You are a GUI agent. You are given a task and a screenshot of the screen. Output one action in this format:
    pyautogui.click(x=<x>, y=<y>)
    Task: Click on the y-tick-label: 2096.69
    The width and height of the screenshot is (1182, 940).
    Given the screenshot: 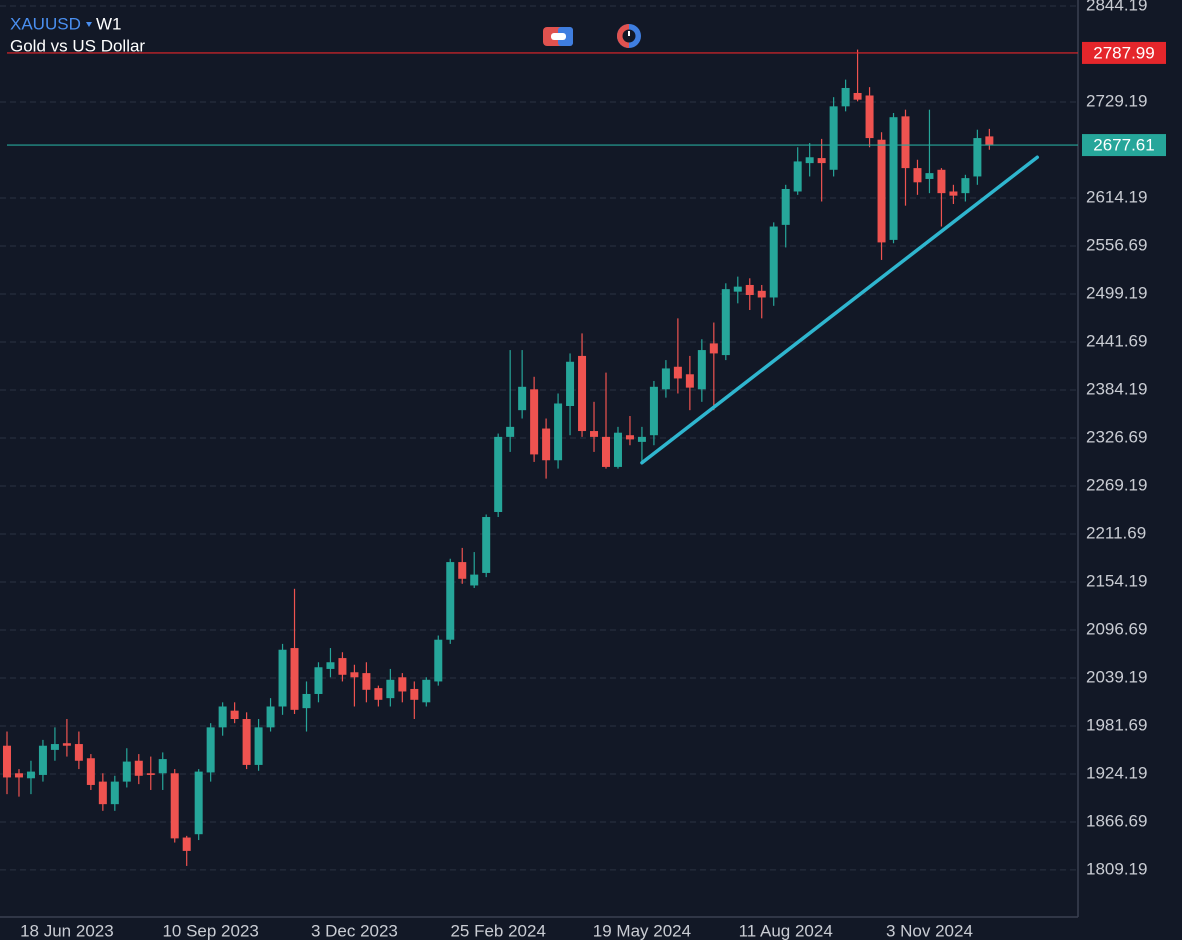 What is the action you would take?
    pyautogui.click(x=1116, y=628)
    